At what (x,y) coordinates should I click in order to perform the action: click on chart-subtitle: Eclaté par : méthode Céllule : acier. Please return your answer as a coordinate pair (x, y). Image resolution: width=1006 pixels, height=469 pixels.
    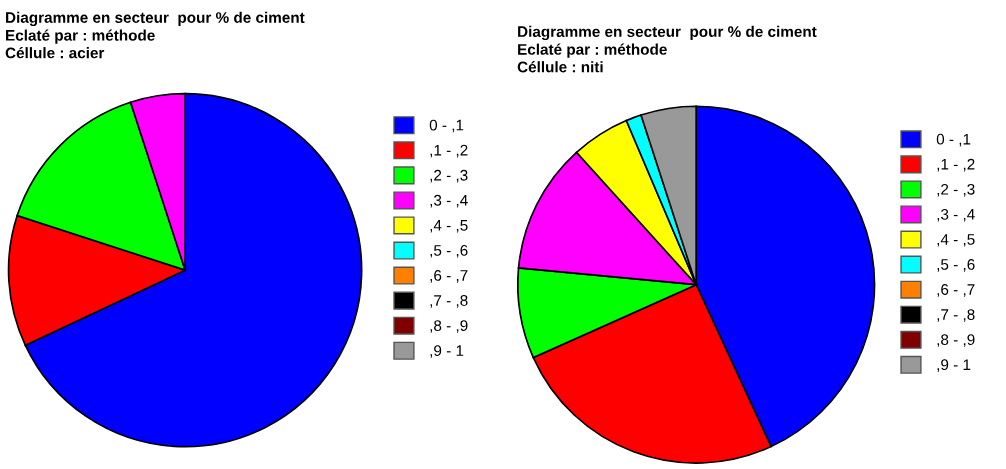
    Looking at the image, I should click on (80, 44).